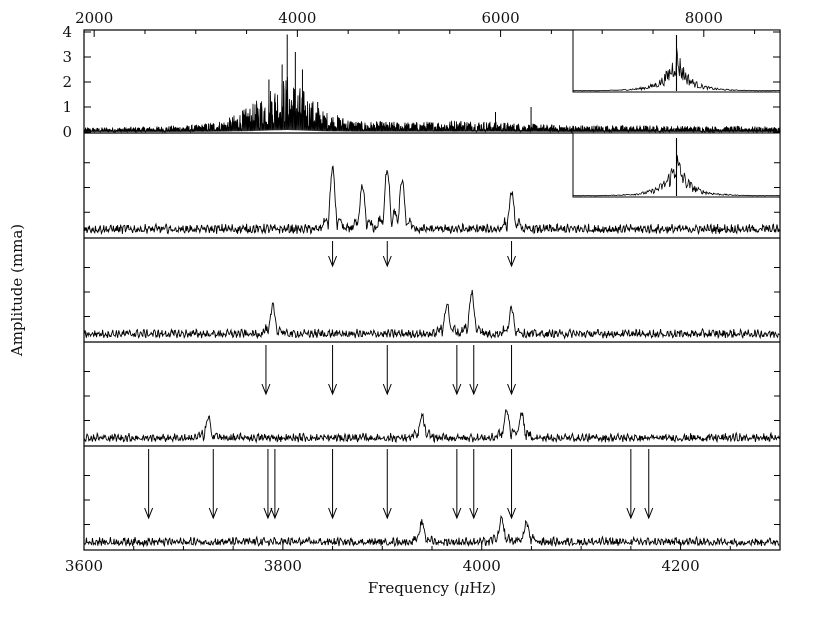  I want to click on x-axis-title-text: Frequency (, so click(414, 588).